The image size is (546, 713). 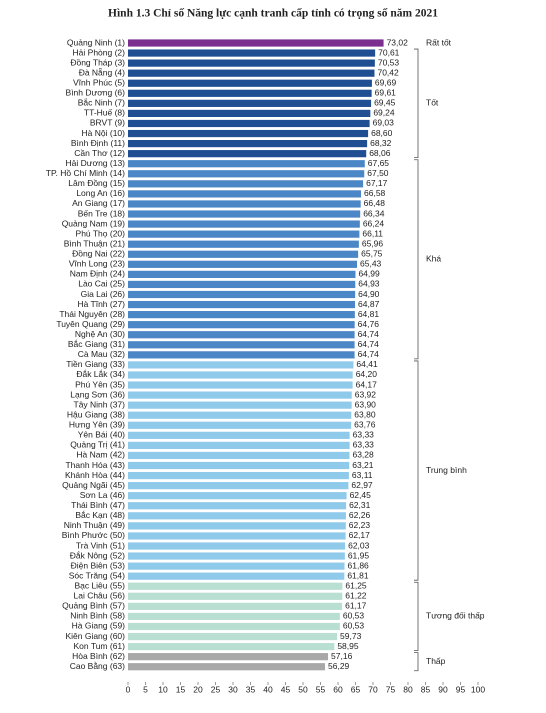 What do you see at coordinates (391, 689) in the screenshot?
I see `x-tick-label: 75` at bounding box center [391, 689].